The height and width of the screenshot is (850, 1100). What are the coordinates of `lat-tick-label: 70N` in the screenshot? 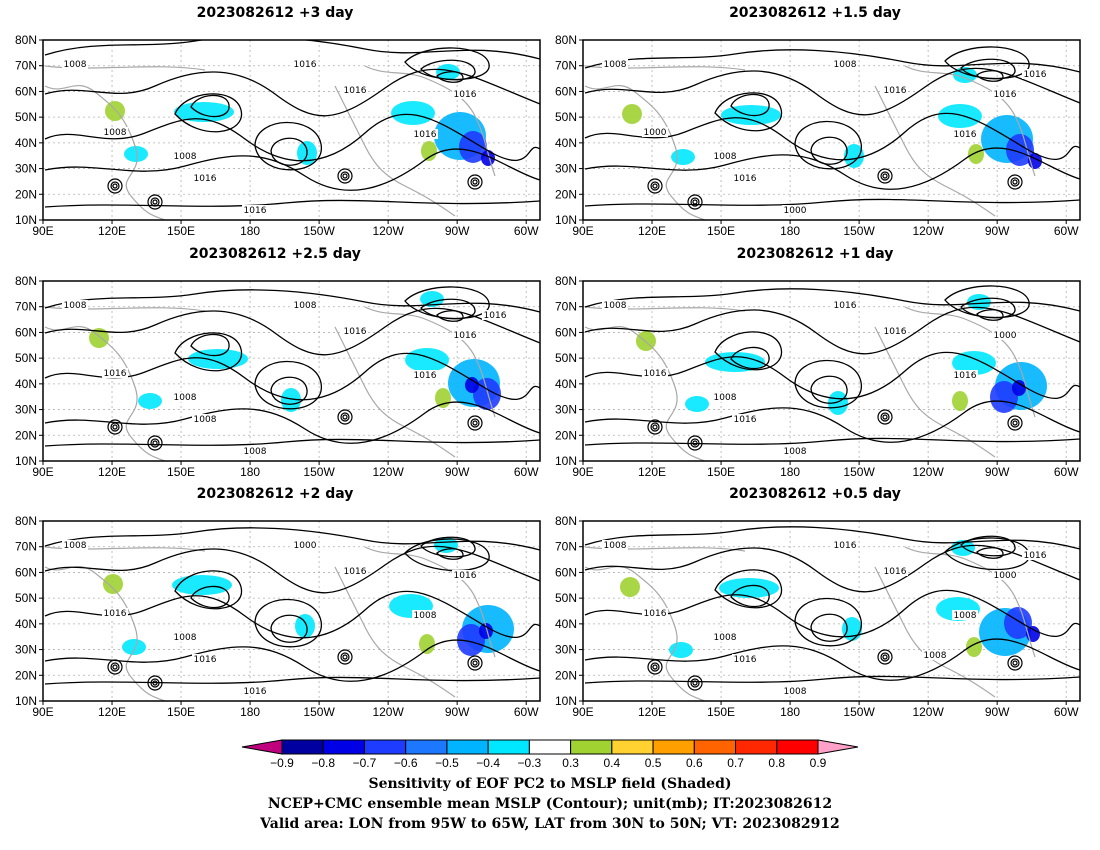 It's located at (26, 66).